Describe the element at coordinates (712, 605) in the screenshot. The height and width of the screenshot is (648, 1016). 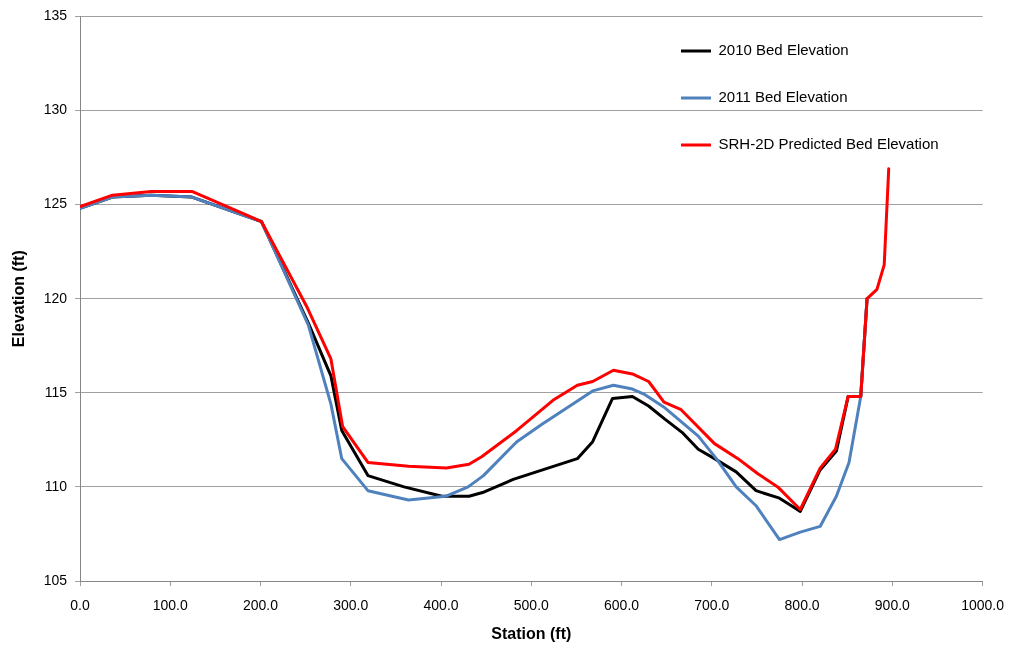
I see `x-tick-label: 700.0` at that location.